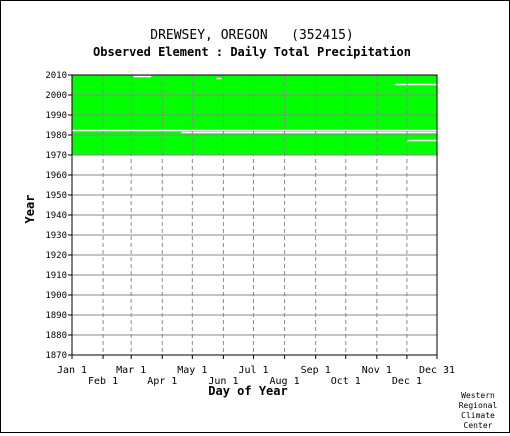  What do you see at coordinates (56, 136) in the screenshot?
I see `y-tick-label: 1980` at bounding box center [56, 136].